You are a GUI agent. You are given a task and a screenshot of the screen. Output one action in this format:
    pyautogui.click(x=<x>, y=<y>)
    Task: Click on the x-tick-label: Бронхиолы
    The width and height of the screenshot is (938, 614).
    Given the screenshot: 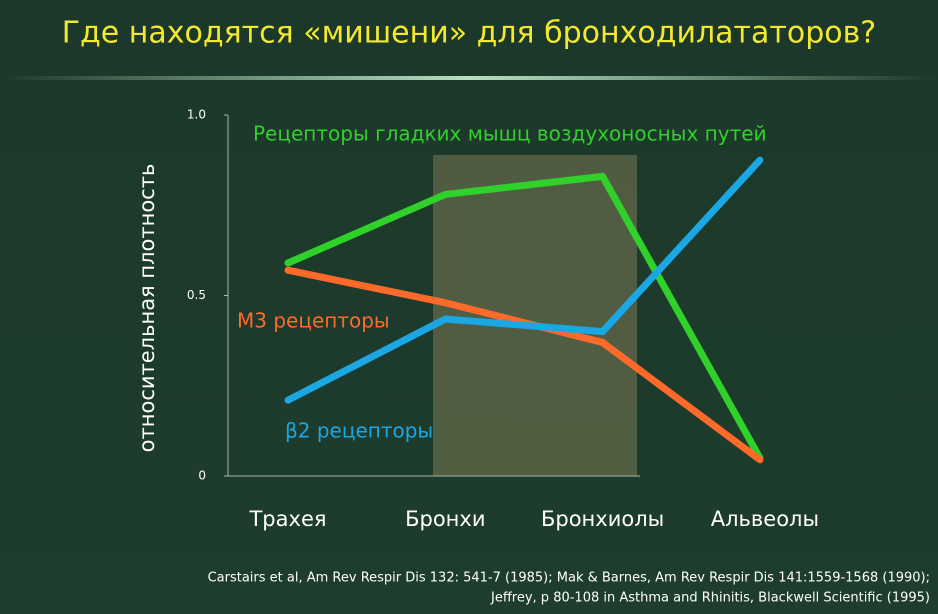 What is the action you would take?
    pyautogui.click(x=602, y=519)
    